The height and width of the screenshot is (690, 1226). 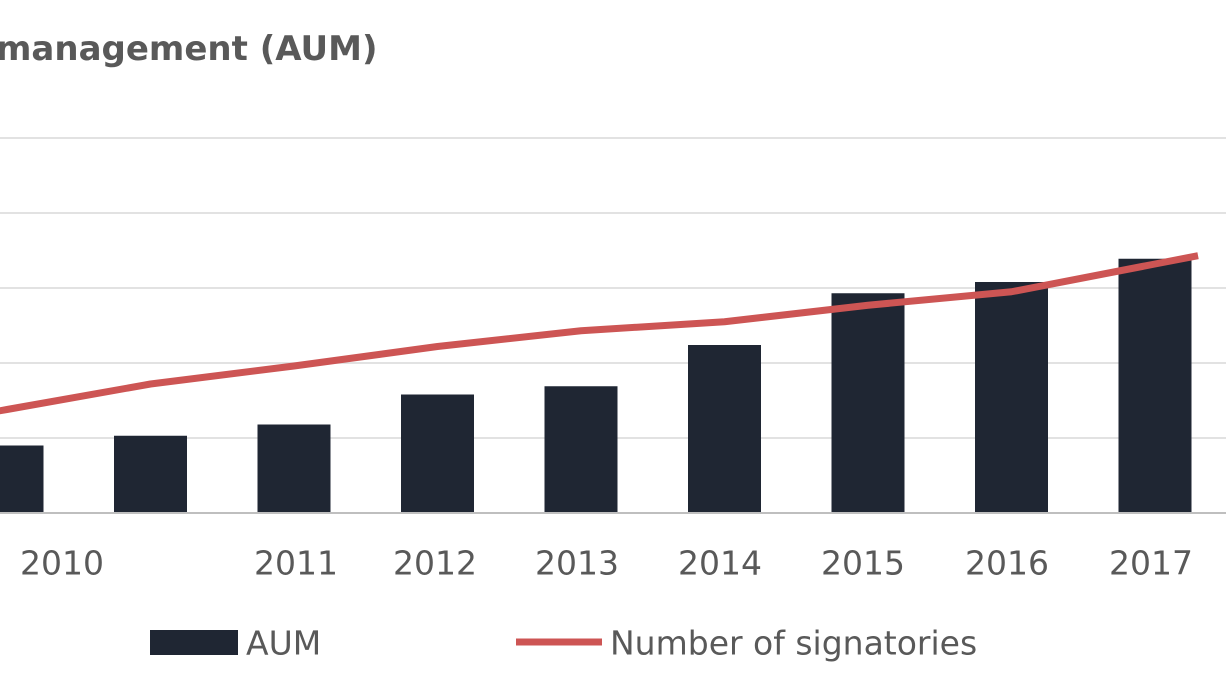 I want to click on legend: AUM Number of signatories, so click(x=563, y=643).